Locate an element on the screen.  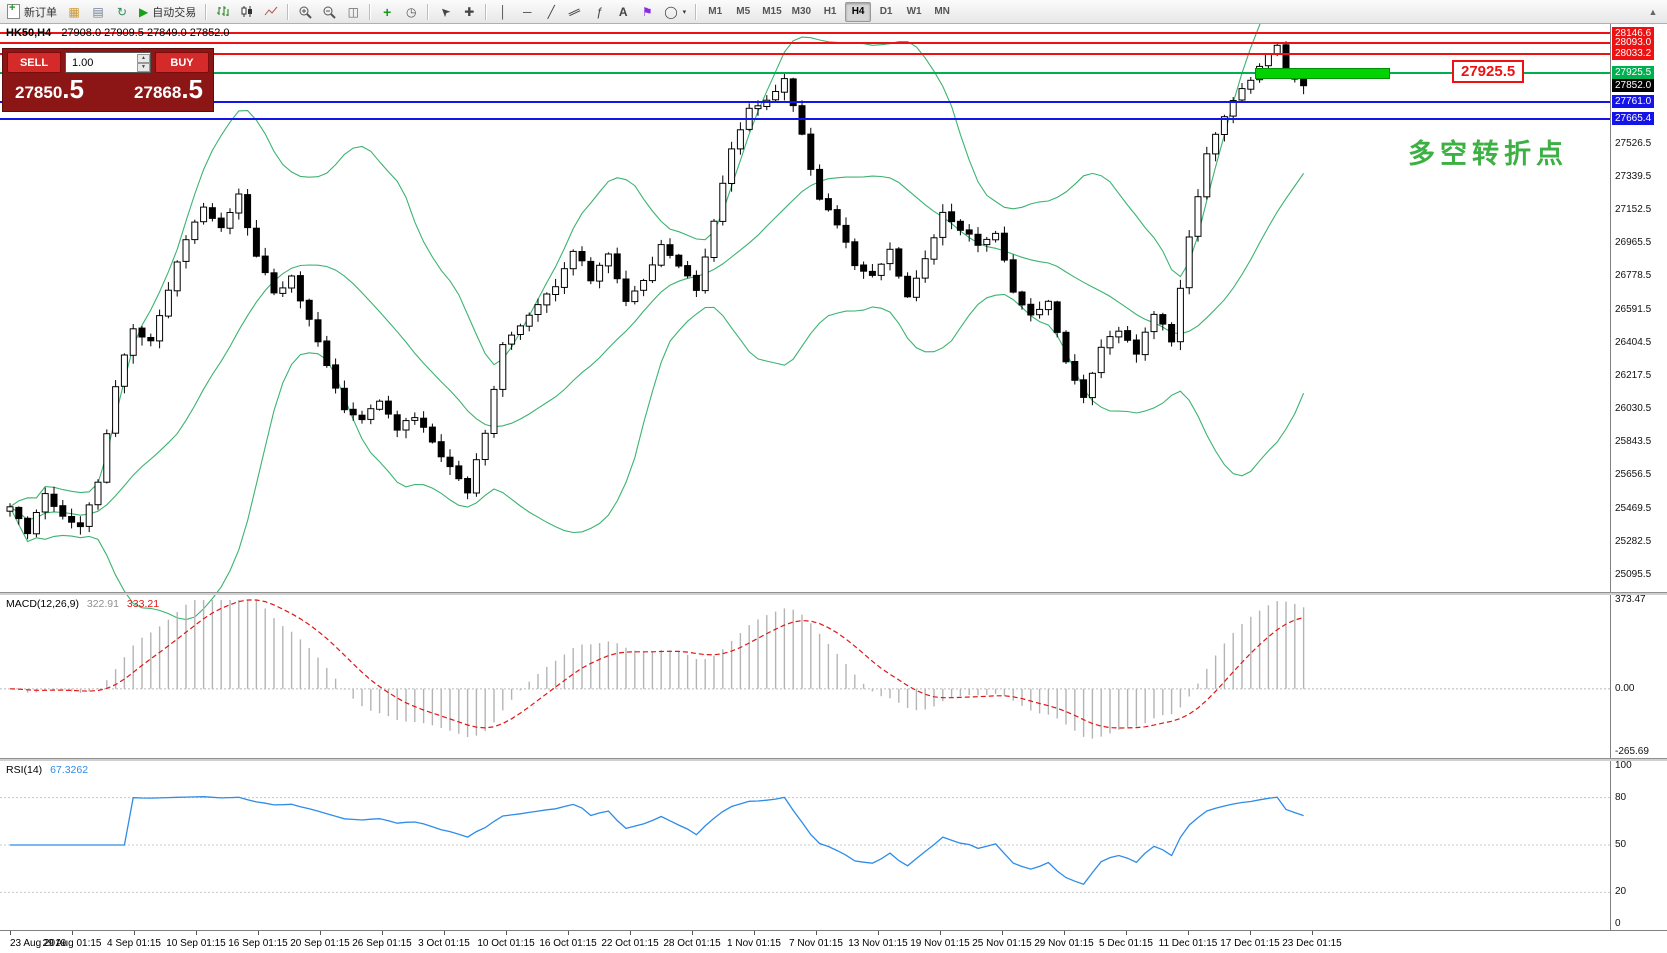
volume-up-button: ▲ is located at coordinates (143, 58).